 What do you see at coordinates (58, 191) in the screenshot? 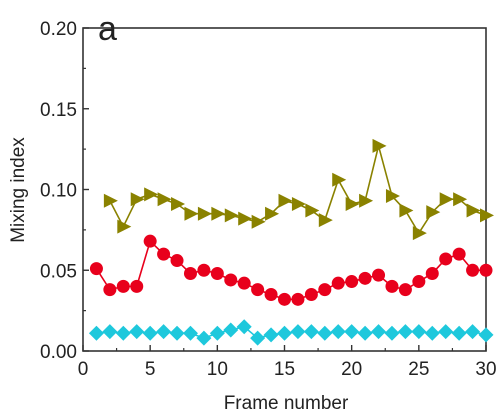
I see `y-tick-label: 0.10` at bounding box center [58, 191].